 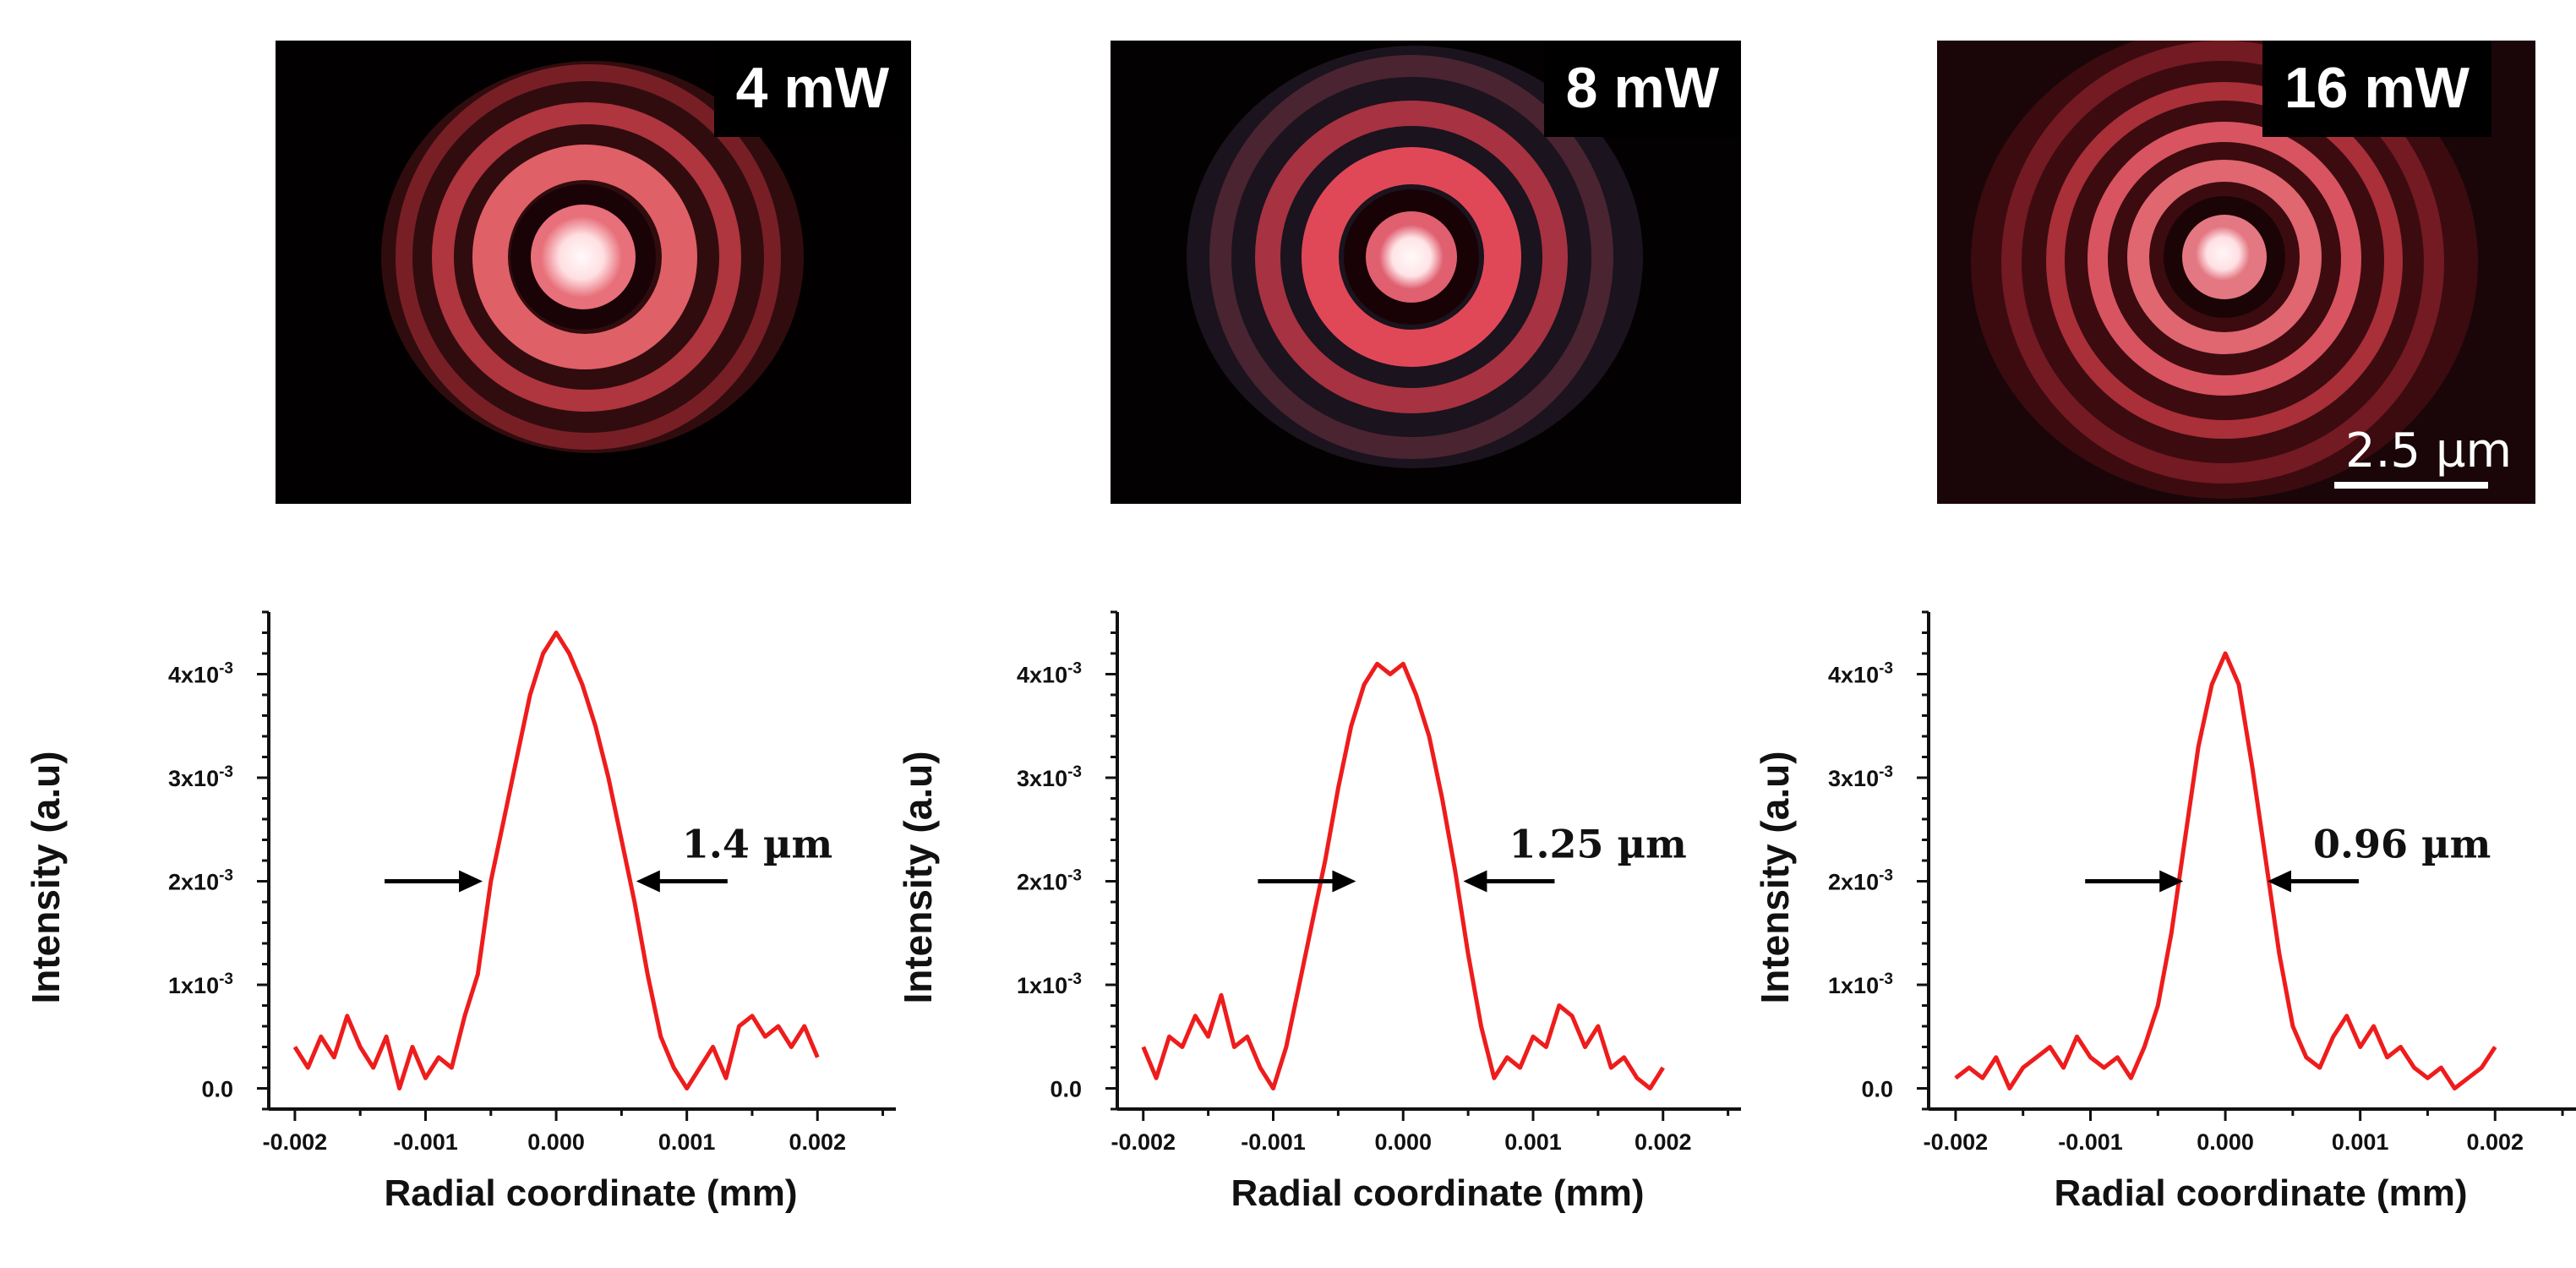 I want to click on beam-image-16mw: 16 mW 2.5 µm, so click(x=2236, y=272).